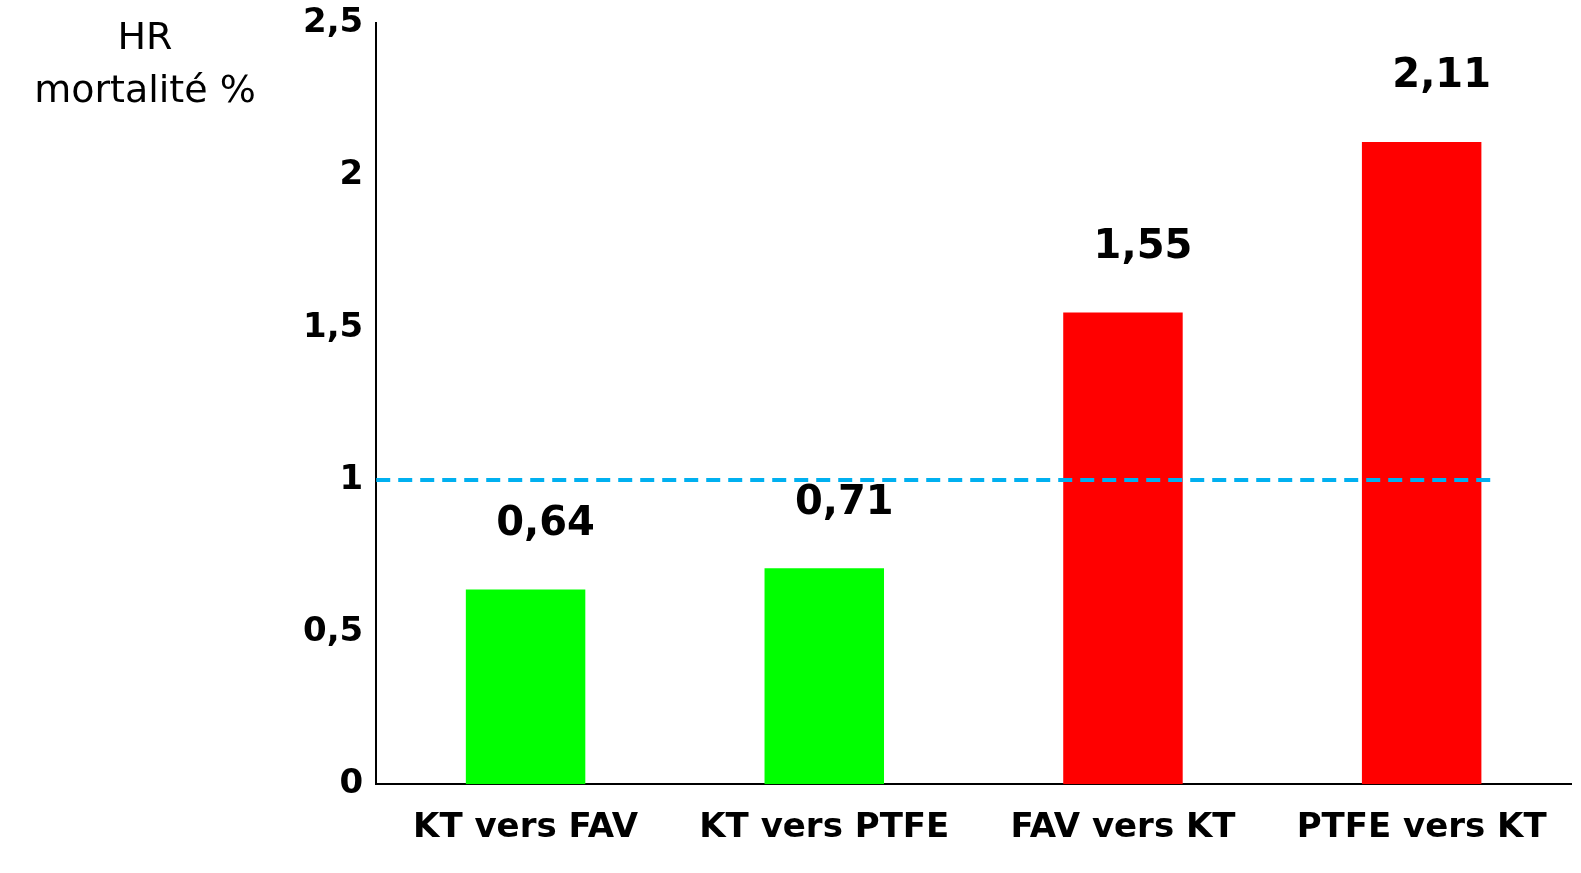 The width and height of the screenshot is (1581, 873). I want to click on data-label: 0,64, so click(545, 520).